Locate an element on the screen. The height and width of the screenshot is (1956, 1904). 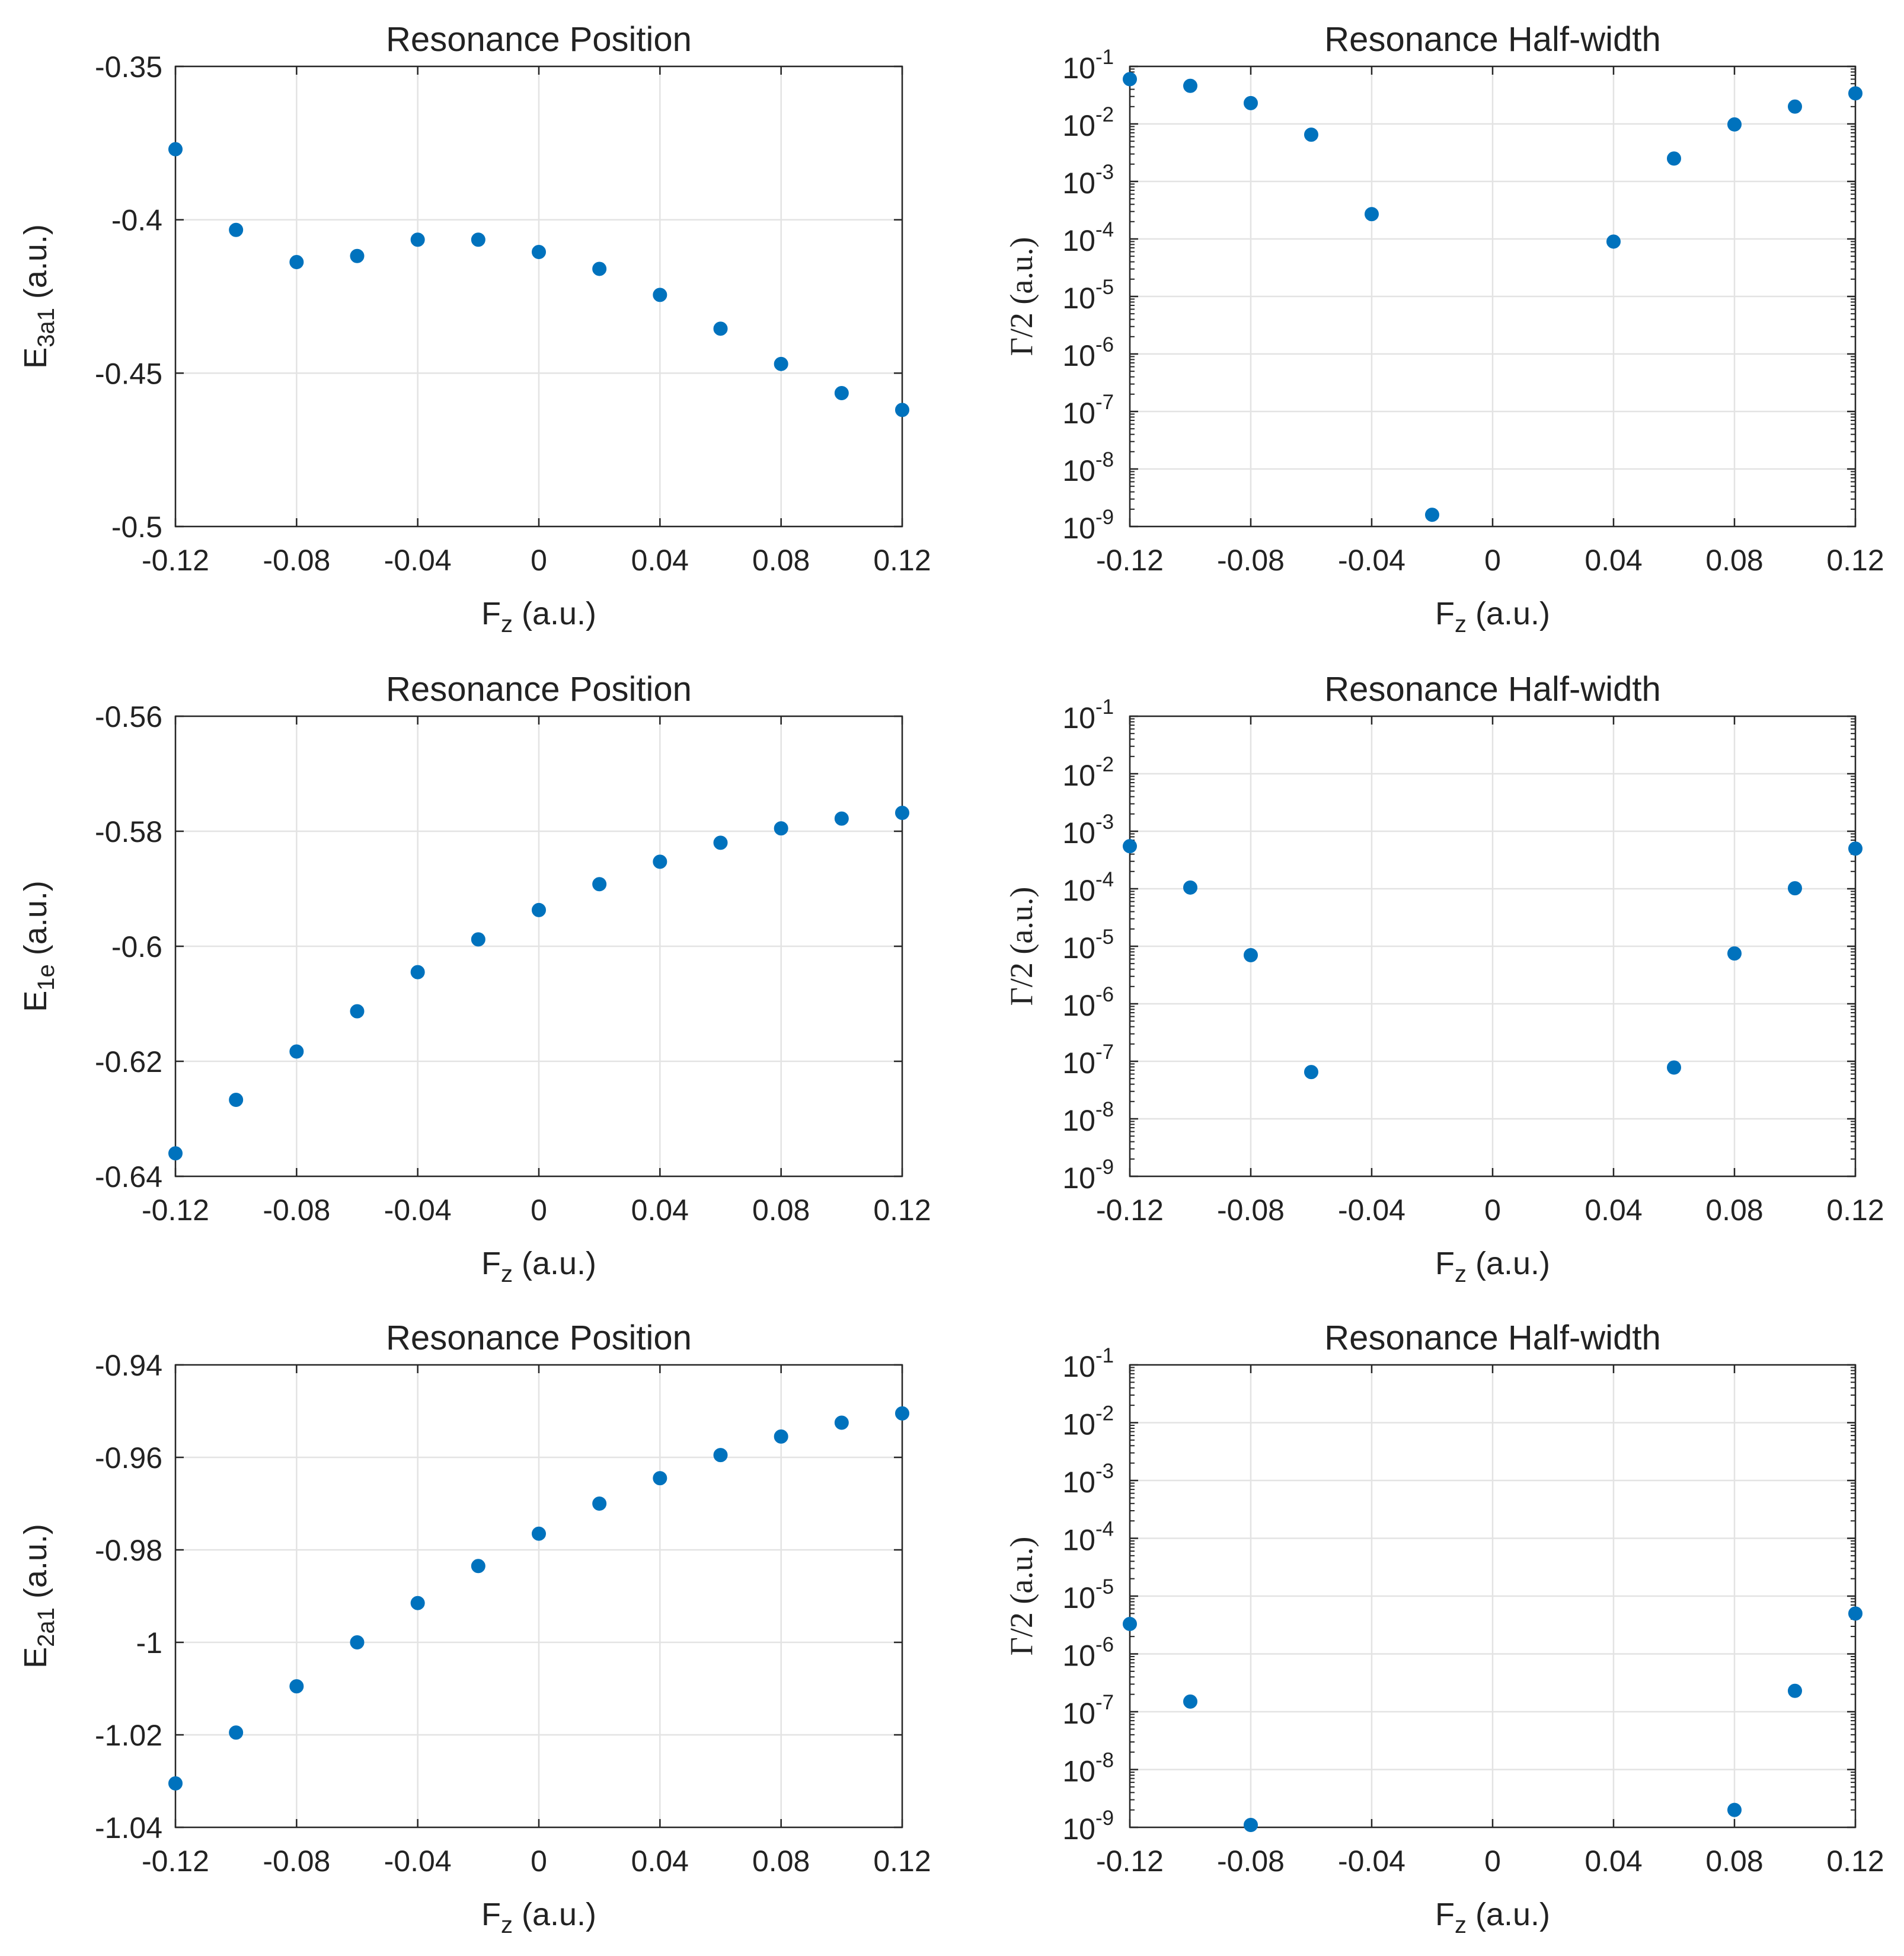
y-tick-label: -0.45 is located at coordinates (128, 373).